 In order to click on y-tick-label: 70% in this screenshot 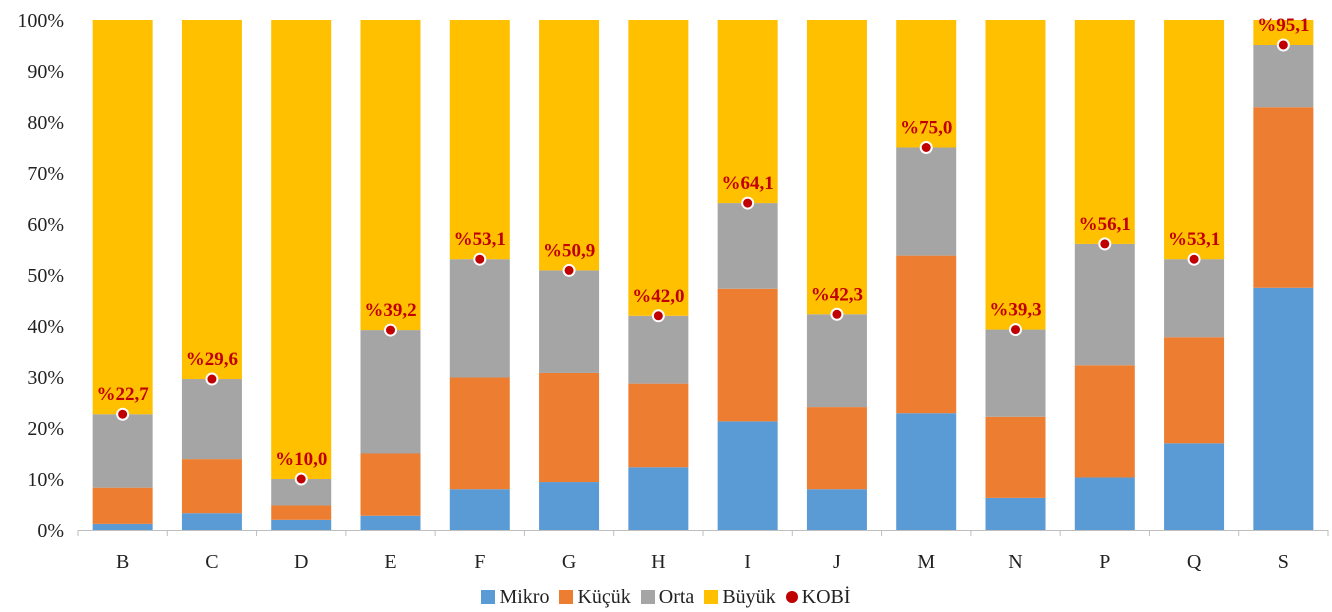, I will do `click(45, 174)`.